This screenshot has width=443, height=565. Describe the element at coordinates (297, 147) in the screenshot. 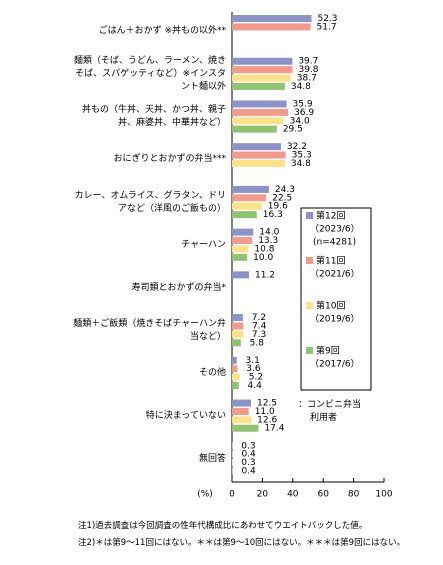

I see `value-label: 32.2` at that location.